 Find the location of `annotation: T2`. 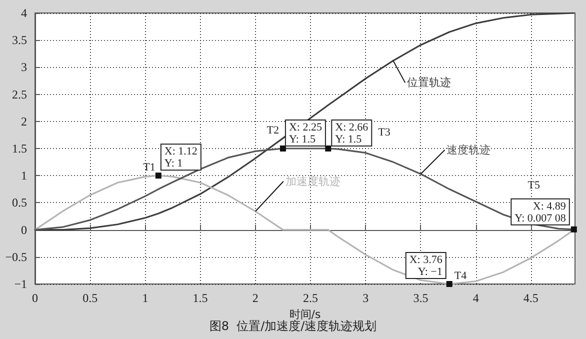

annotation: T2 is located at coordinates (272, 130).